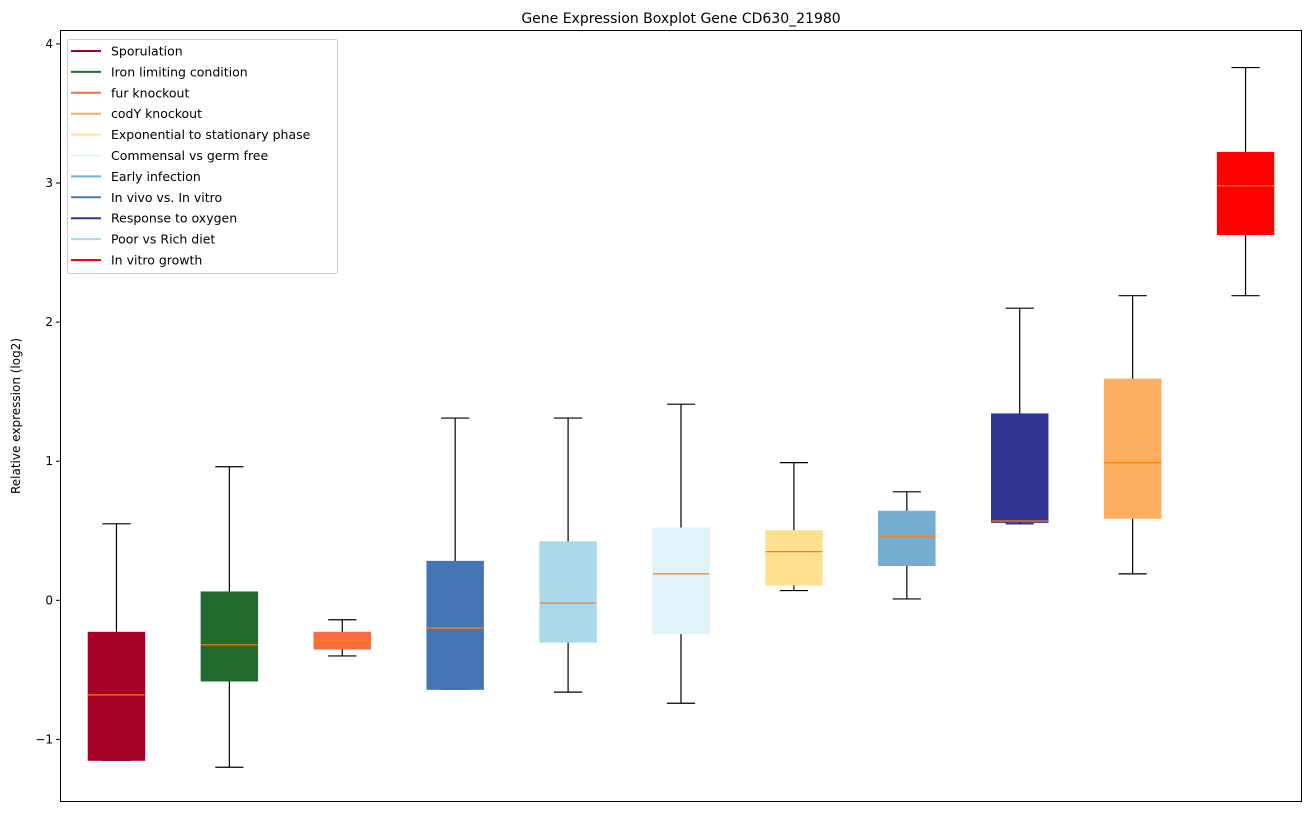 This screenshot has height=816, width=1309. I want to click on y-tick-label: 4, so click(49, 44).